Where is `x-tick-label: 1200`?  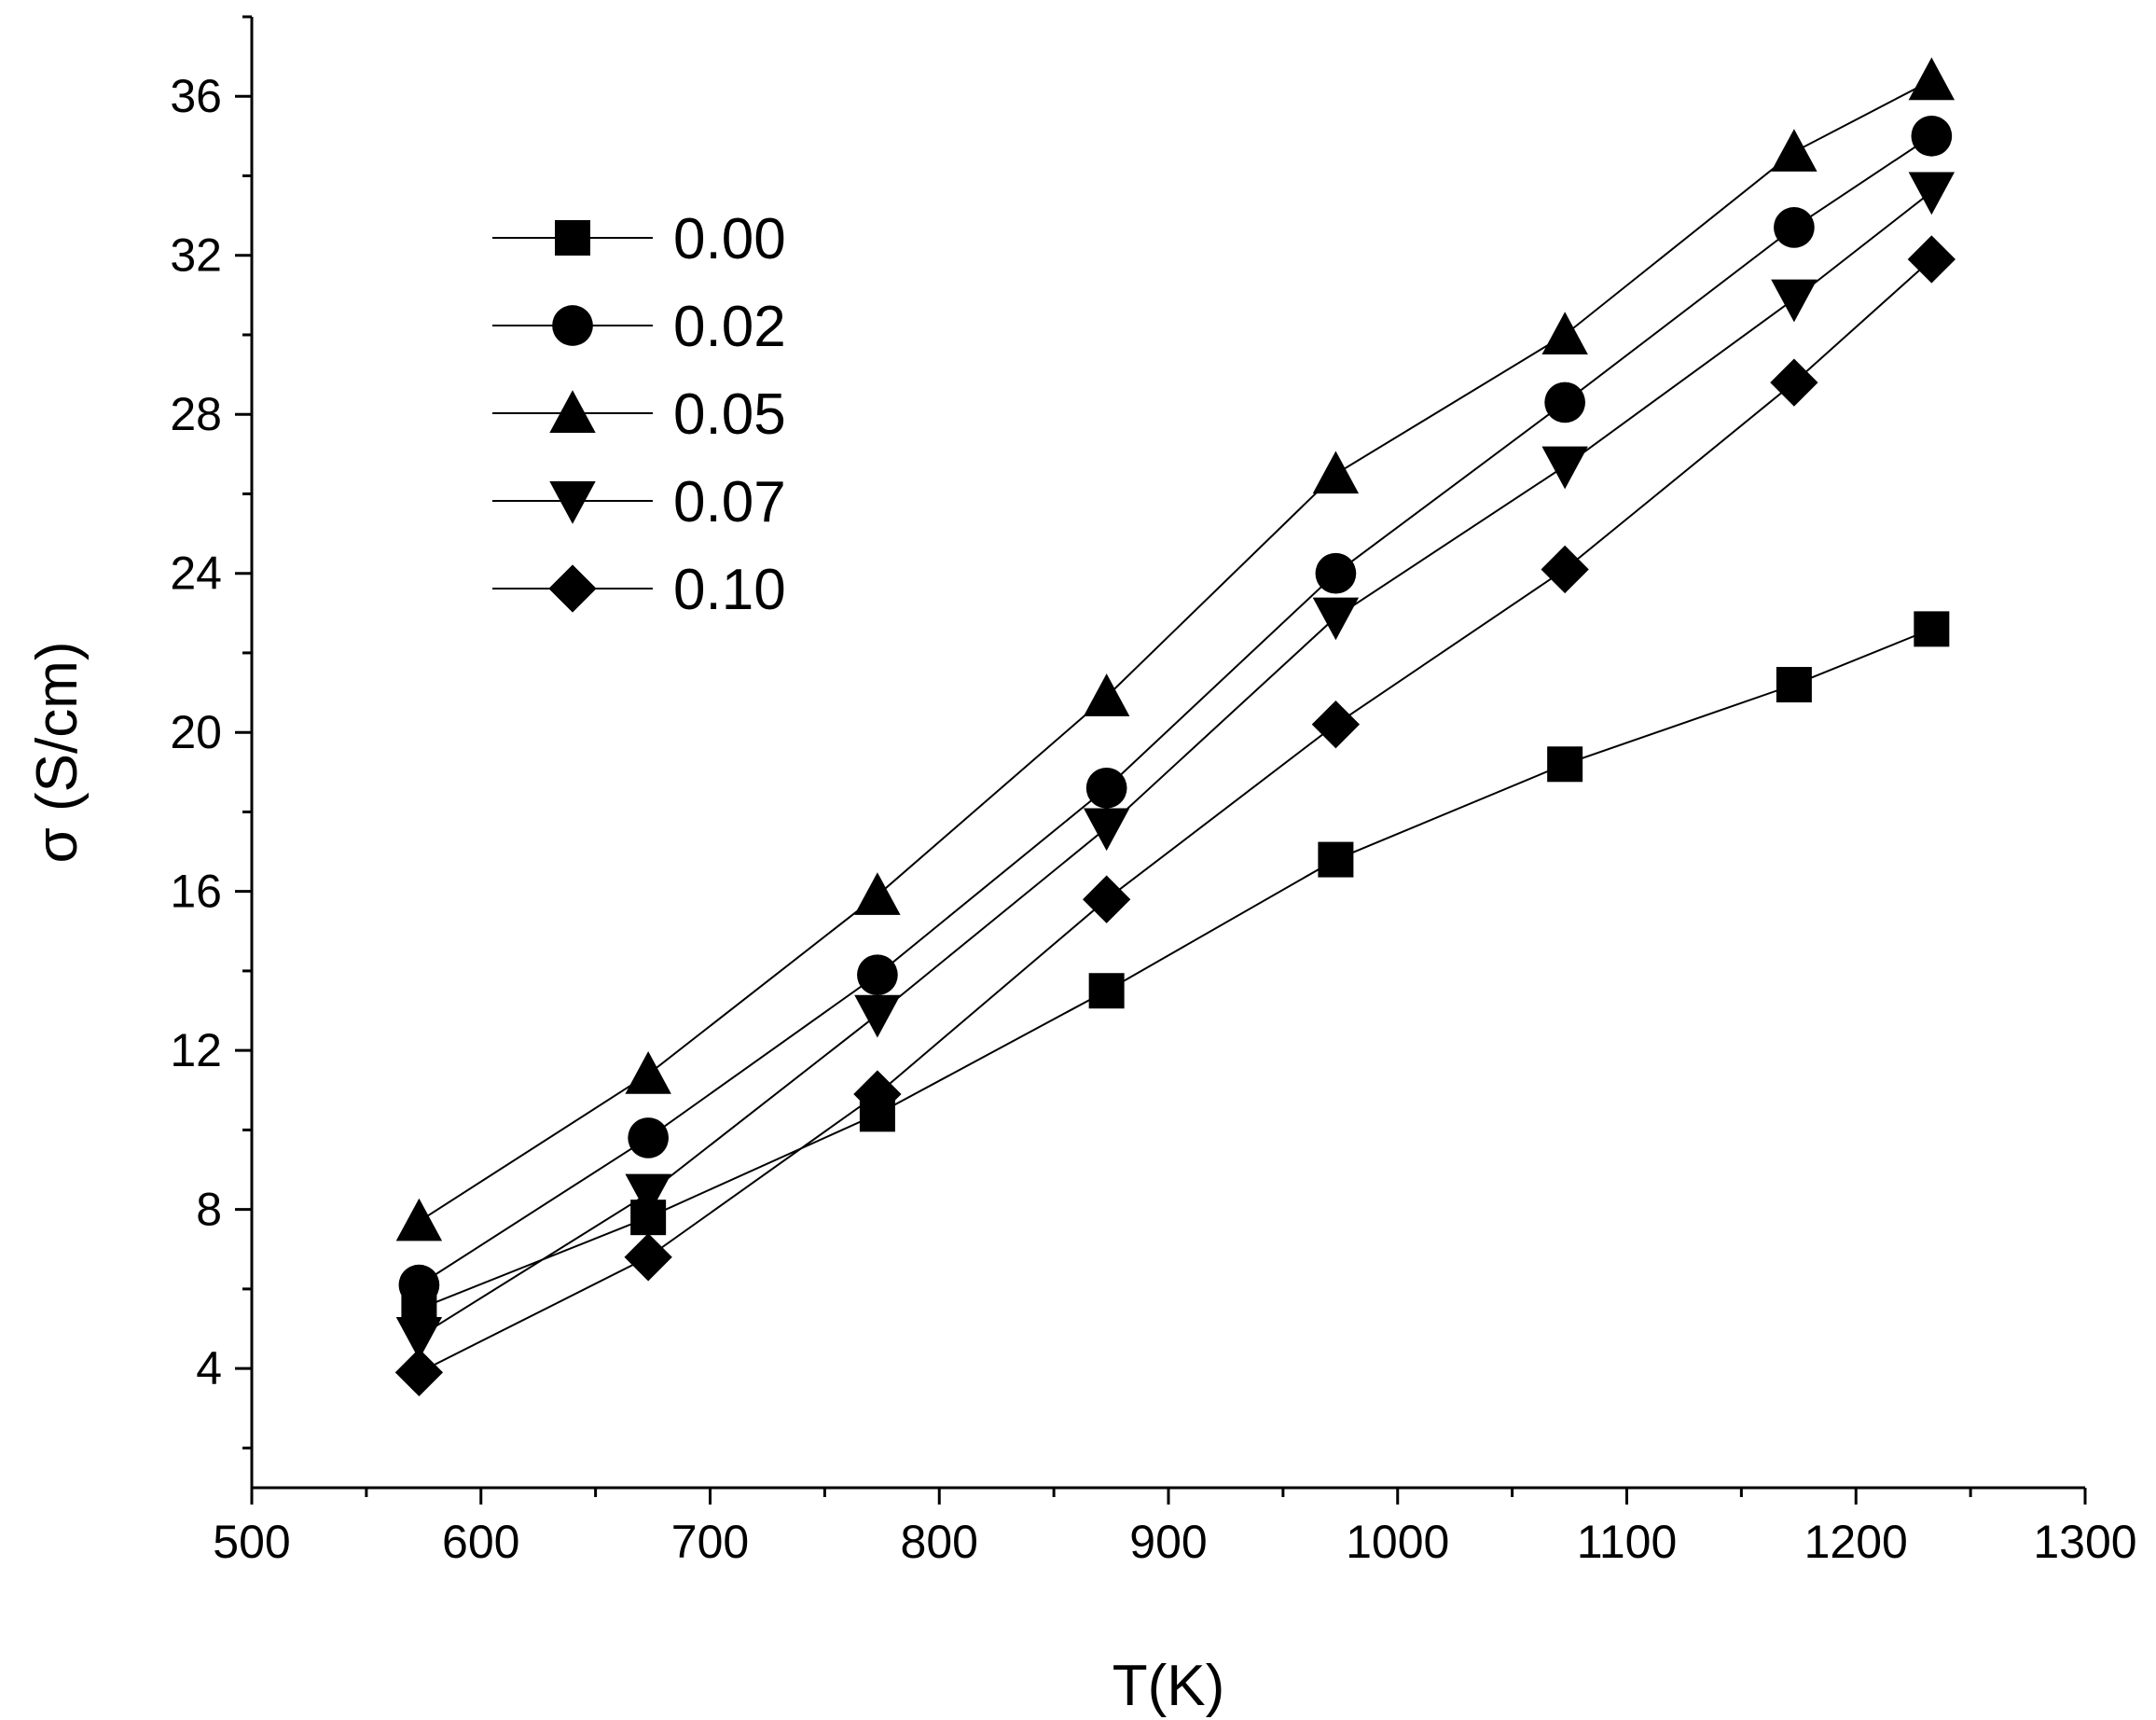 x-tick-label: 1200 is located at coordinates (1856, 1542).